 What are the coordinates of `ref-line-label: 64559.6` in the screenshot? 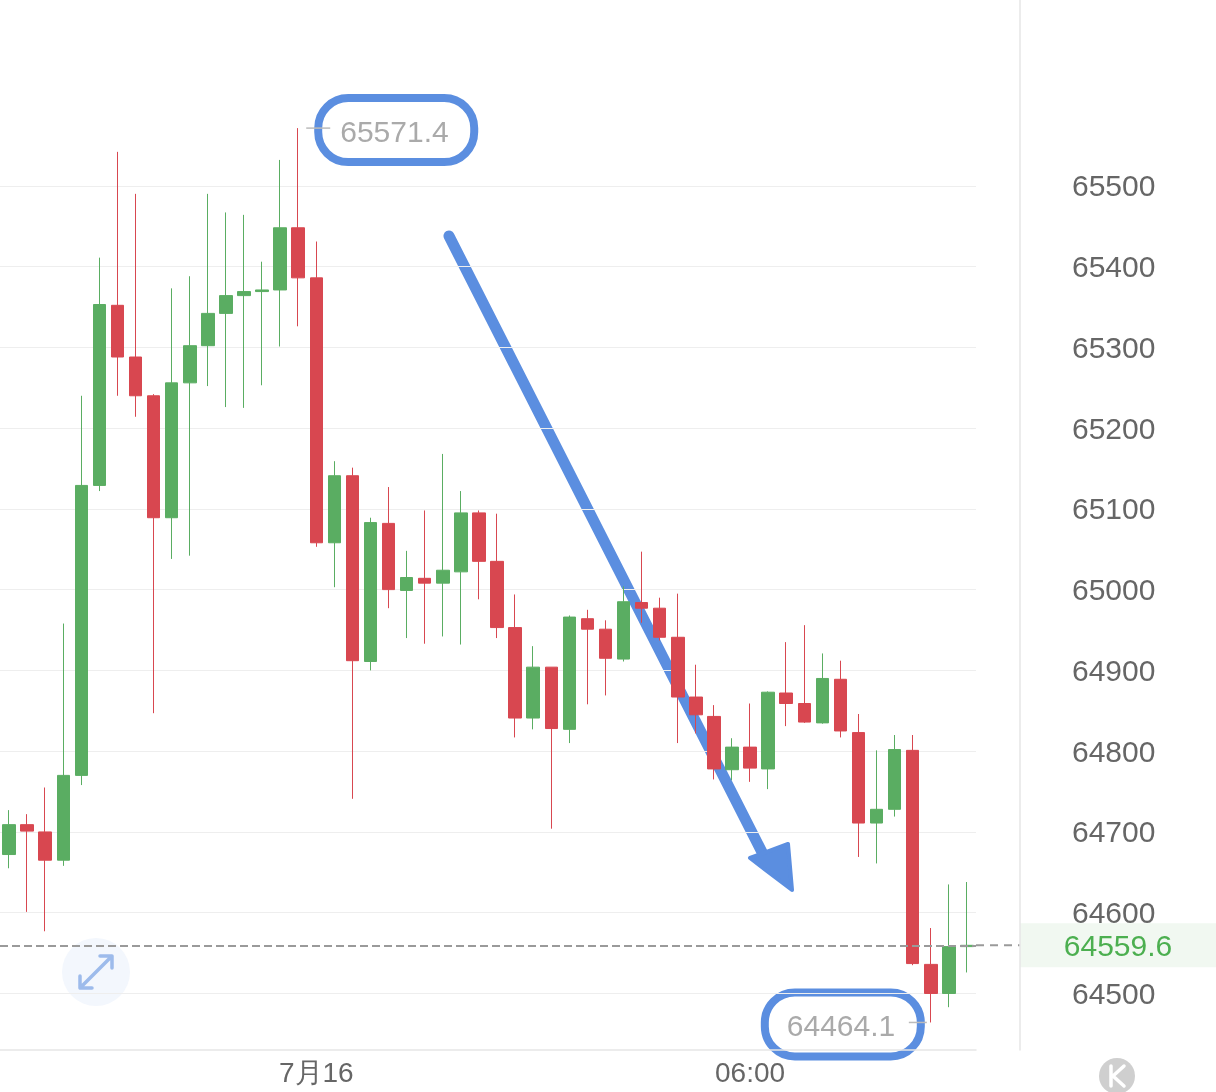 It's located at (1118, 945).